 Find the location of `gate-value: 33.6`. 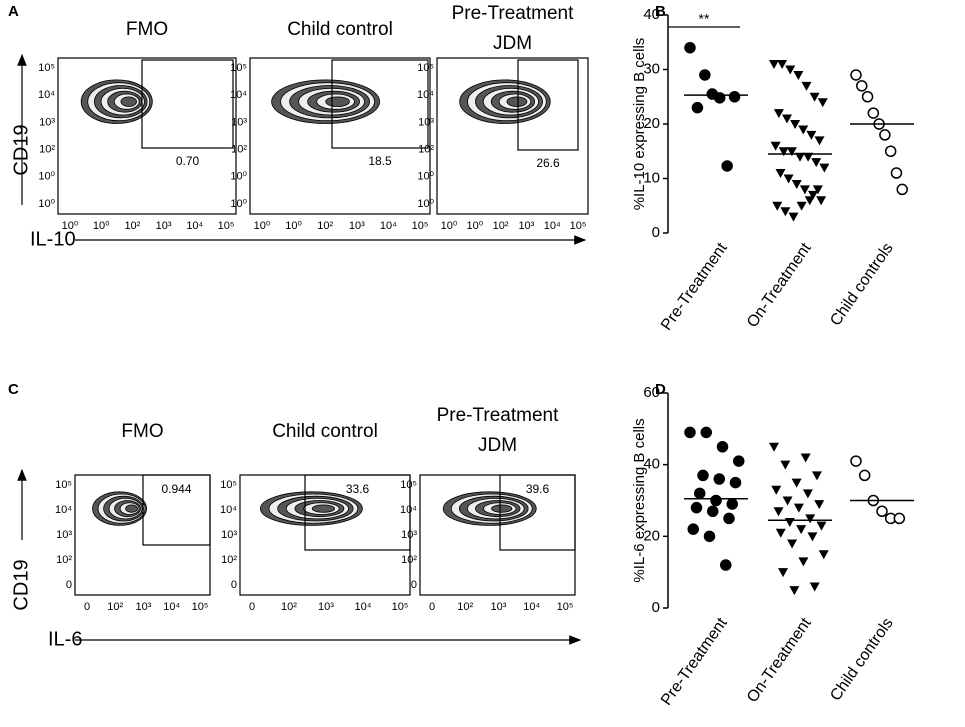

gate-value: 33.6 is located at coordinates (358, 489).